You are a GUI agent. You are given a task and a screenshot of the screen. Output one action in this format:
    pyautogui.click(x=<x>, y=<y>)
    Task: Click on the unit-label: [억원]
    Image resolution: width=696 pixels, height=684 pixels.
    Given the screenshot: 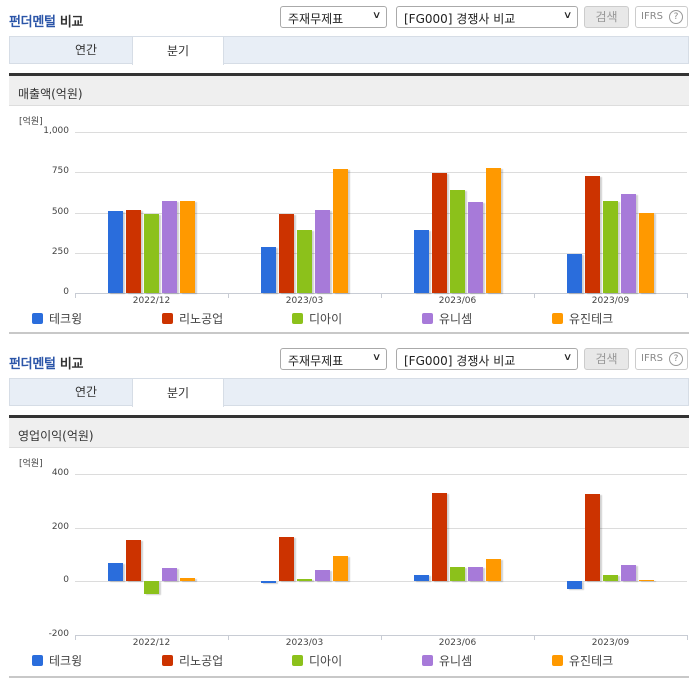 What is the action you would take?
    pyautogui.click(x=31, y=464)
    